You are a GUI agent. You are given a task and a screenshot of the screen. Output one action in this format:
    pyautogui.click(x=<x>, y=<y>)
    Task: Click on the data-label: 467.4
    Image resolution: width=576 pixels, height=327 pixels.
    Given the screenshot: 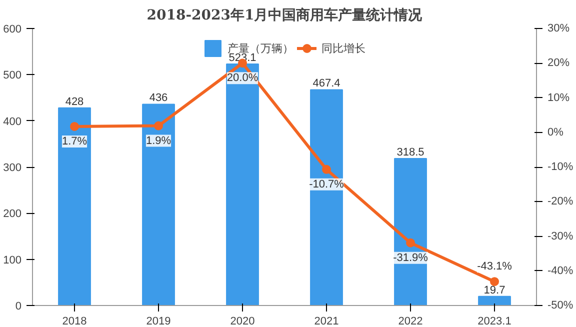 What is the action you would take?
    pyautogui.click(x=326, y=84)
    